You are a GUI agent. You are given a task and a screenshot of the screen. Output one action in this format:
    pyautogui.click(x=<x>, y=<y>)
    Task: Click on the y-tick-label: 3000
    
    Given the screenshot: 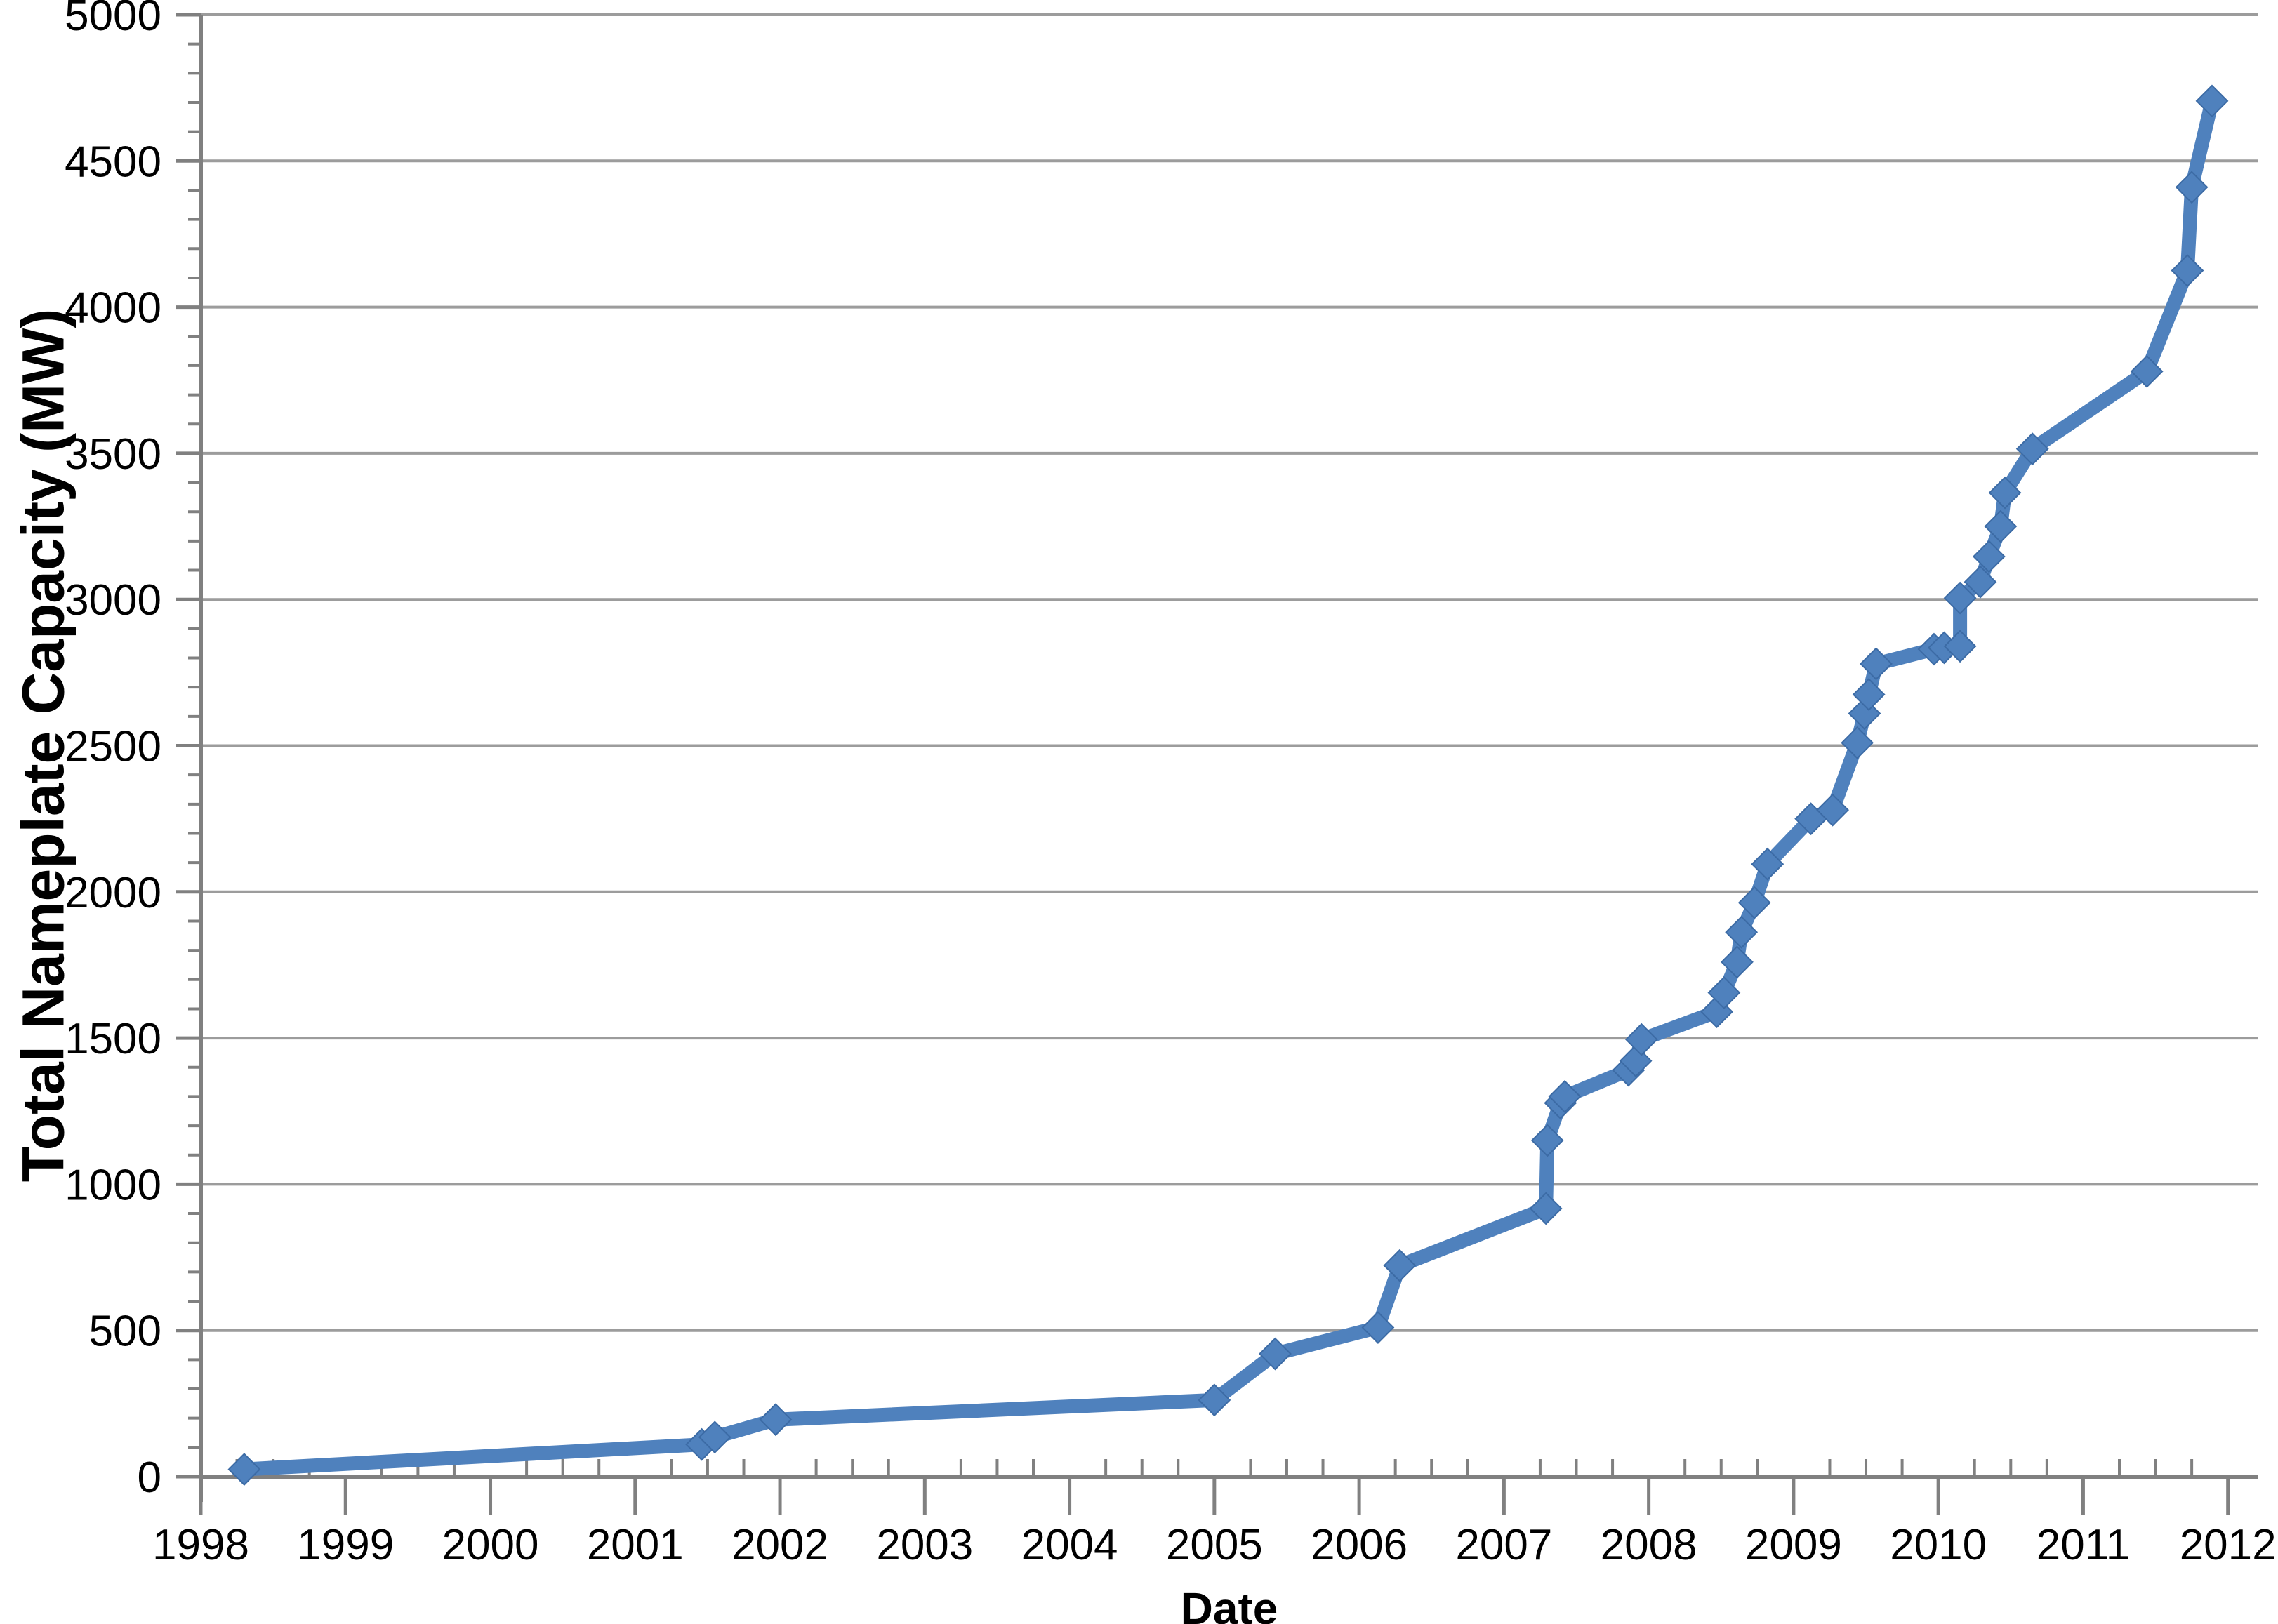 What is the action you would take?
    pyautogui.click(x=113, y=600)
    